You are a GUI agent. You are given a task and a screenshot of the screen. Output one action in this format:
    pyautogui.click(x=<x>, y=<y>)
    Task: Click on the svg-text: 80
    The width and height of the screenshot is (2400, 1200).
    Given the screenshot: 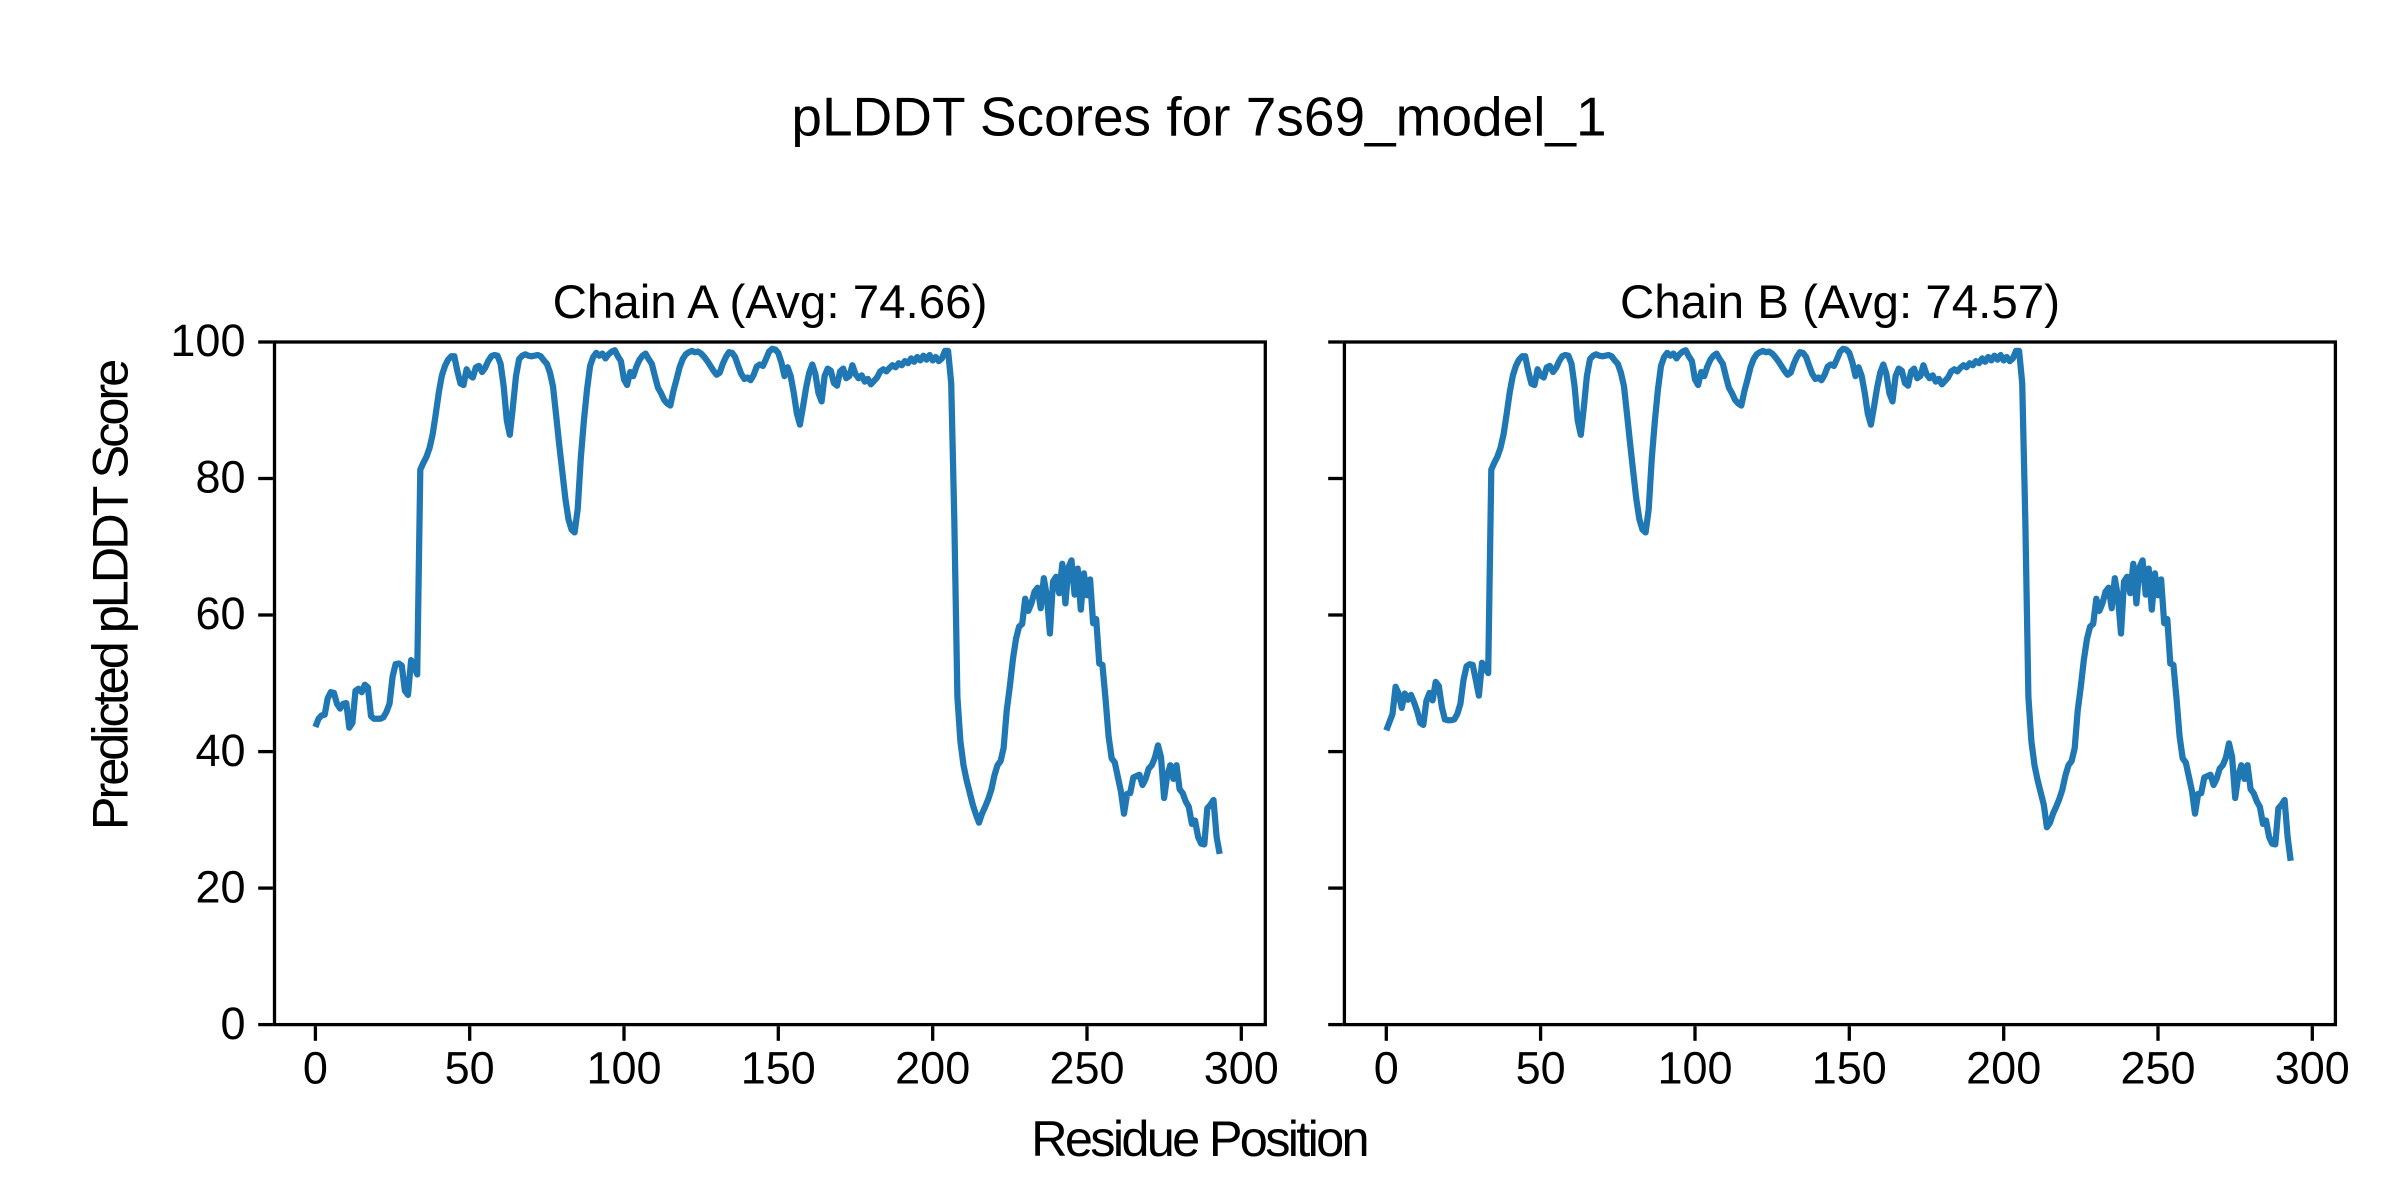 What is the action you would take?
    pyautogui.click(x=220, y=477)
    